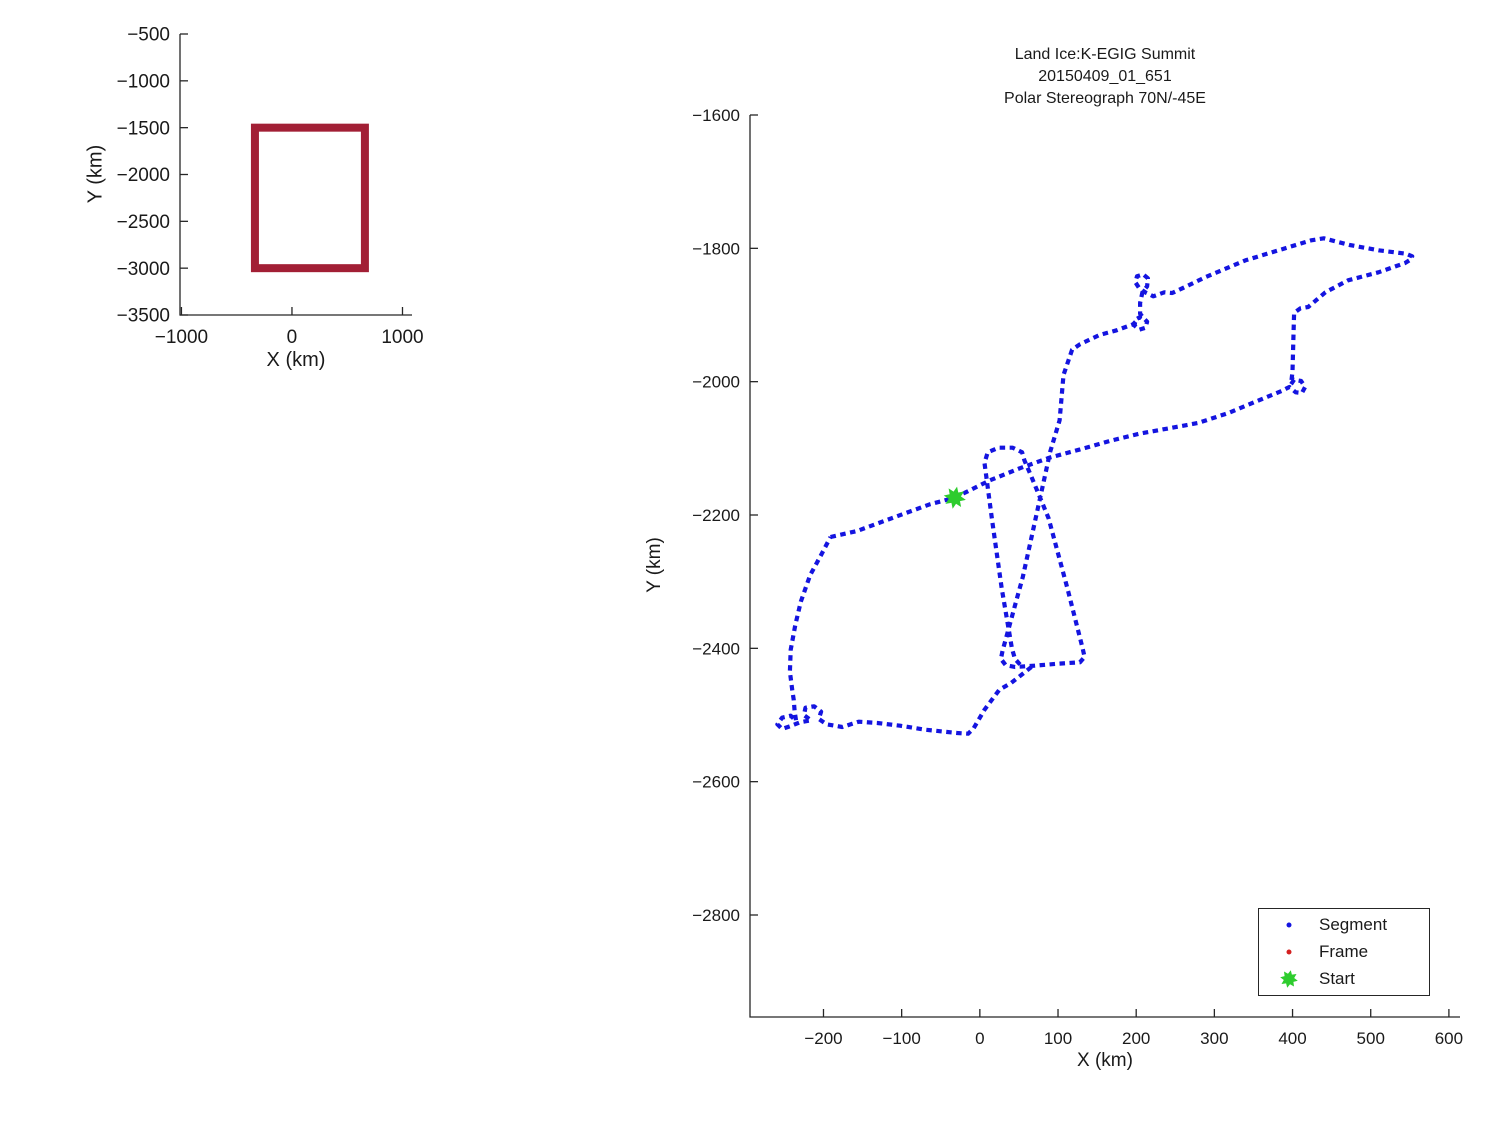 This screenshot has width=1500, height=1125. Describe the element at coordinates (1214, 1038) in the screenshot. I see `main-x-tick-label: 300` at that location.